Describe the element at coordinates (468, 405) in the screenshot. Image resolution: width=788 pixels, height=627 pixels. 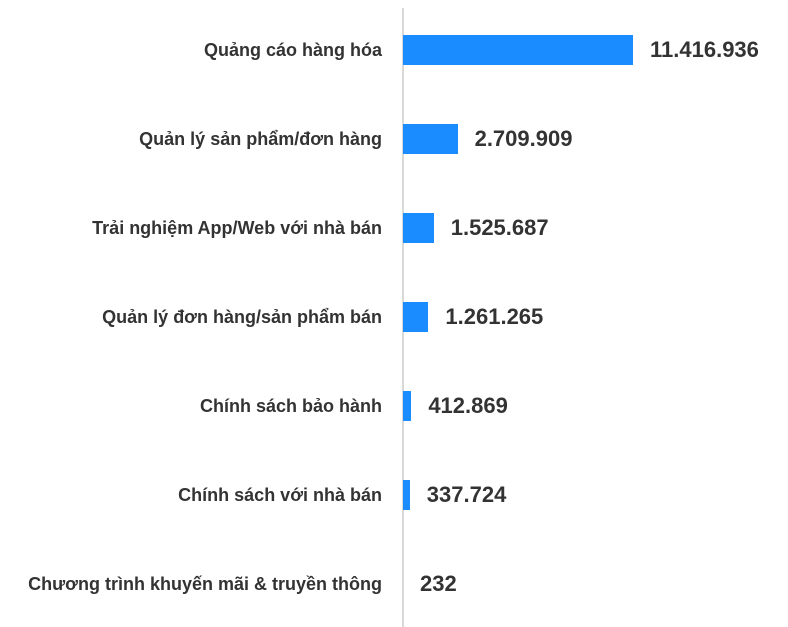
I see `value-label: 412.869` at that location.